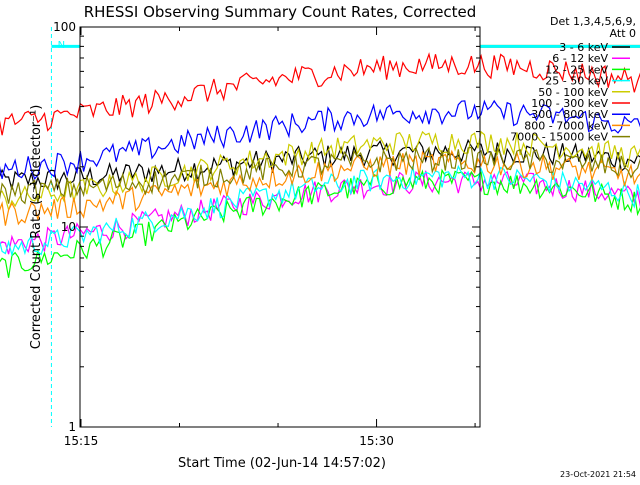  Describe the element at coordinates (72, 427) in the screenshot. I see `y-tick-label: 1` at that location.